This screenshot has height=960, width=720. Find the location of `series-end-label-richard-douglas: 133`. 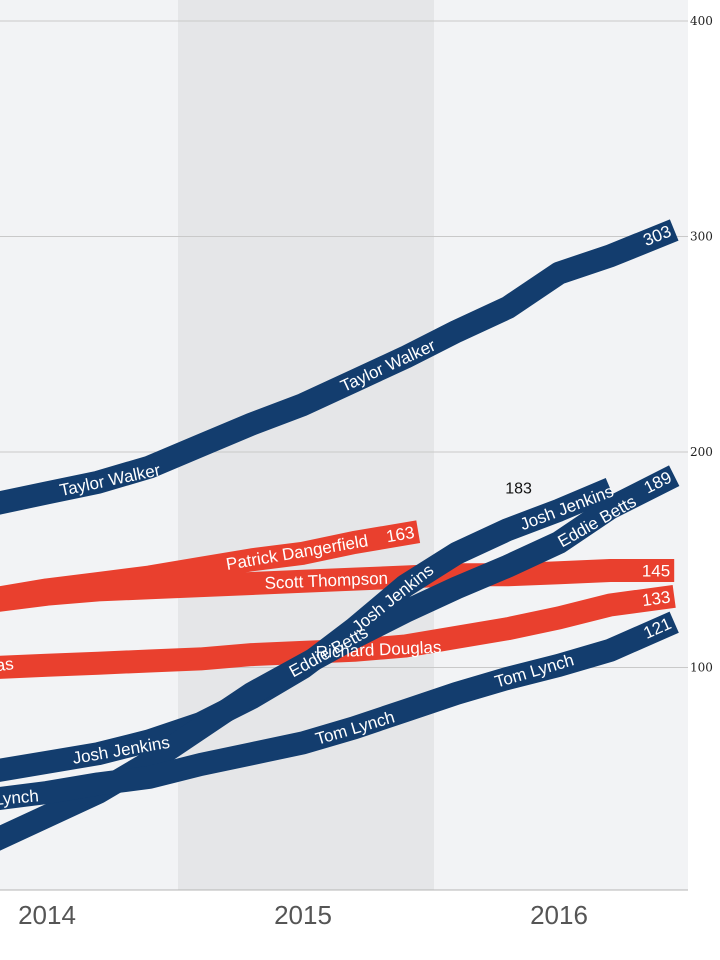

series-end-label-richard-douglas: 133 is located at coordinates (656, 598).